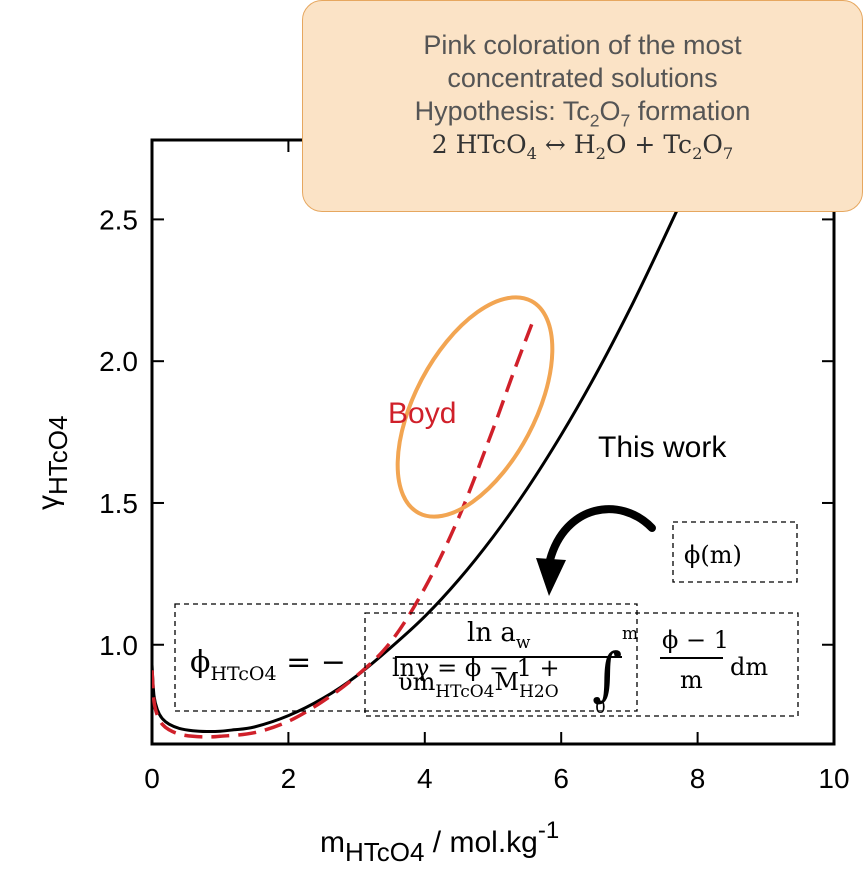 Image resolution: width=863 pixels, height=872 pixels. What do you see at coordinates (698, 778) in the screenshot?
I see `x-tick-label: 8` at bounding box center [698, 778].